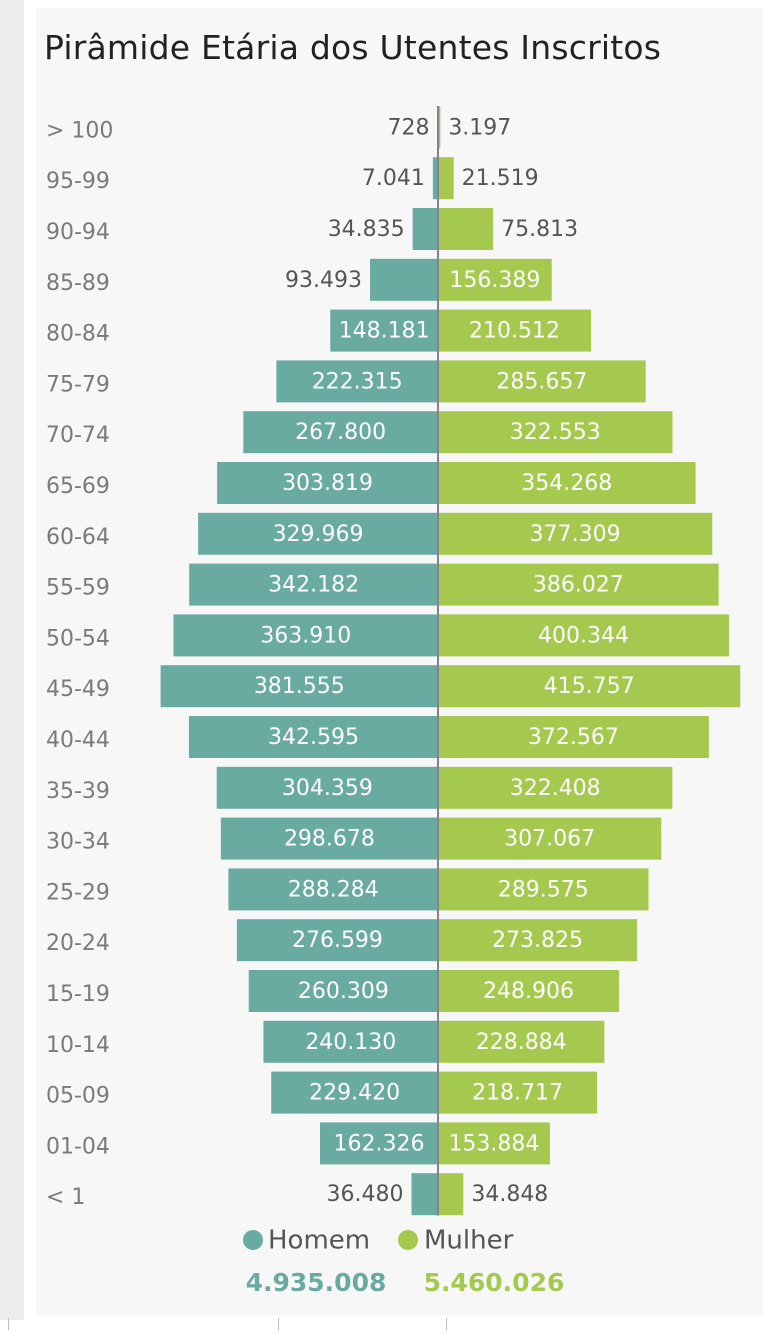 The height and width of the screenshot is (1334, 763). I want to click on male-value-label: 288.284, so click(333, 889).